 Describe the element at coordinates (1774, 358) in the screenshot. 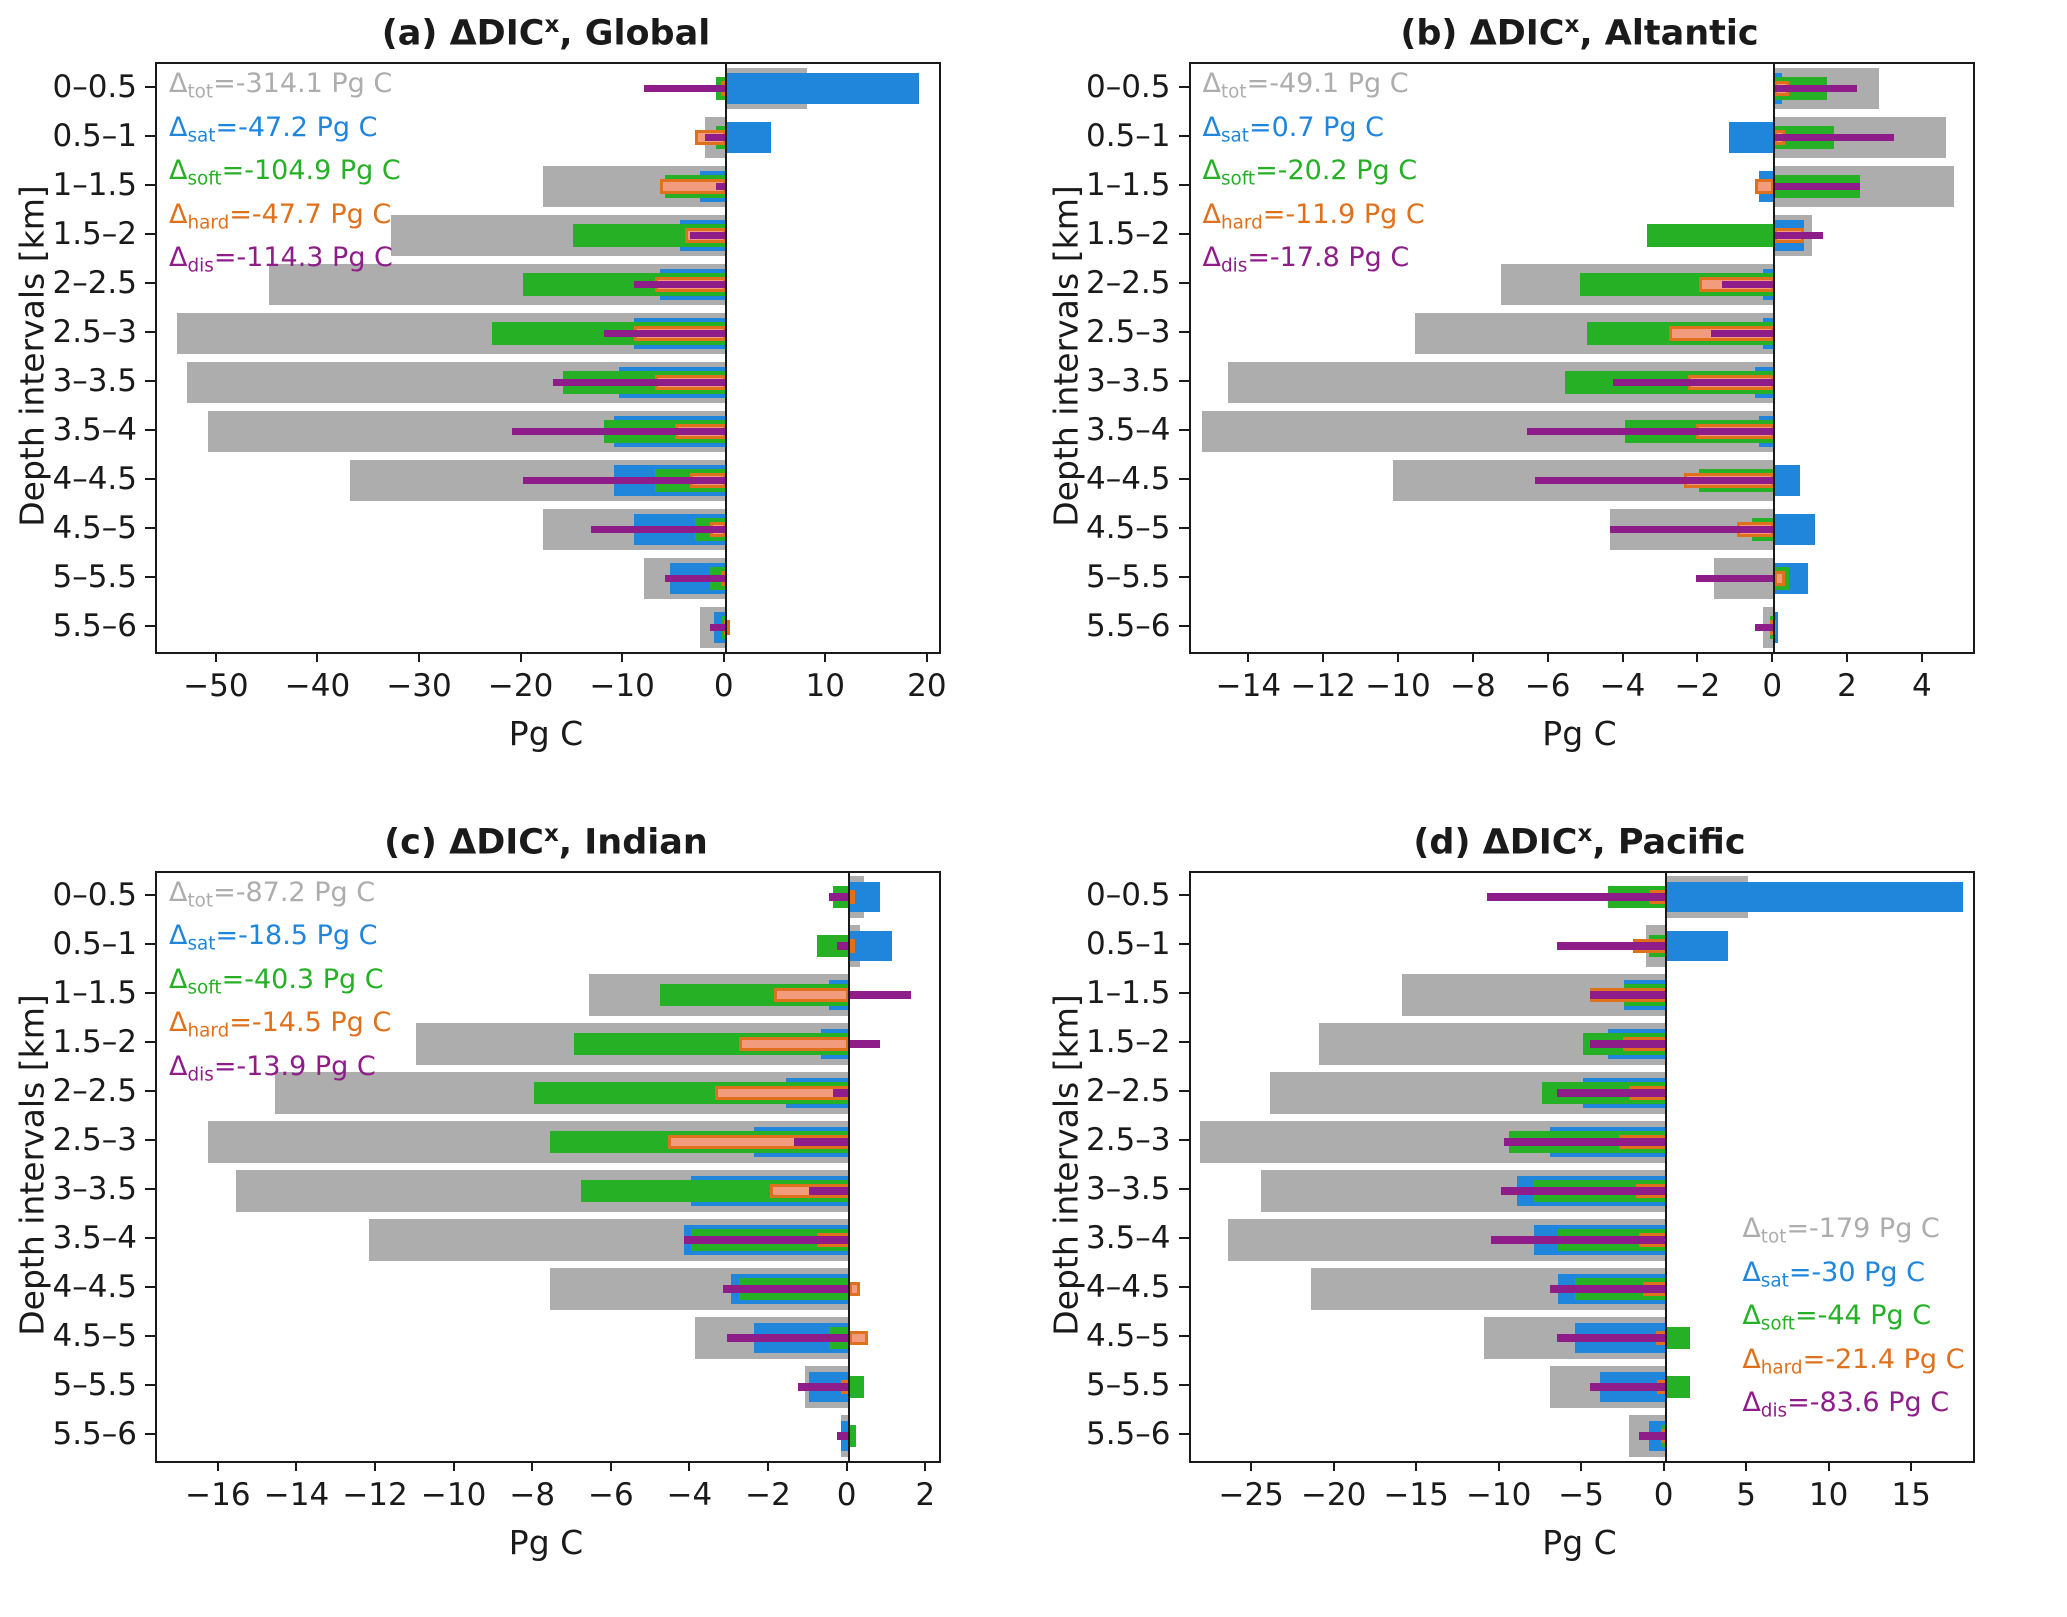

I see `zero-line` at that location.